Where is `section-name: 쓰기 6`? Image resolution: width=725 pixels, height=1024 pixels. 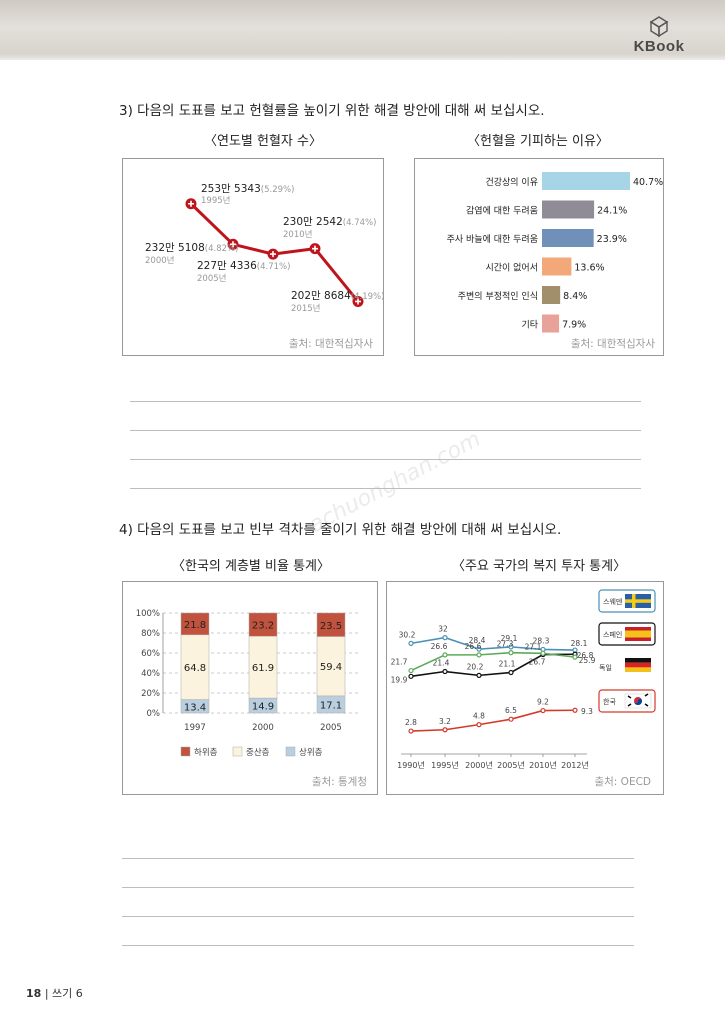 section-name: 쓰기 6 is located at coordinates (67, 993).